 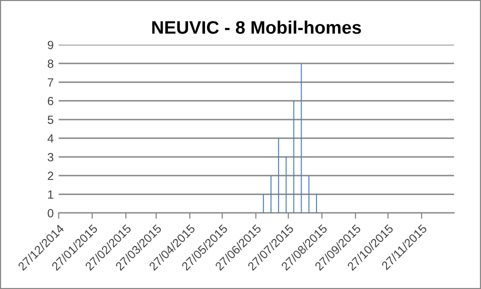 I want to click on y-tick-label: 4, so click(x=51, y=138).